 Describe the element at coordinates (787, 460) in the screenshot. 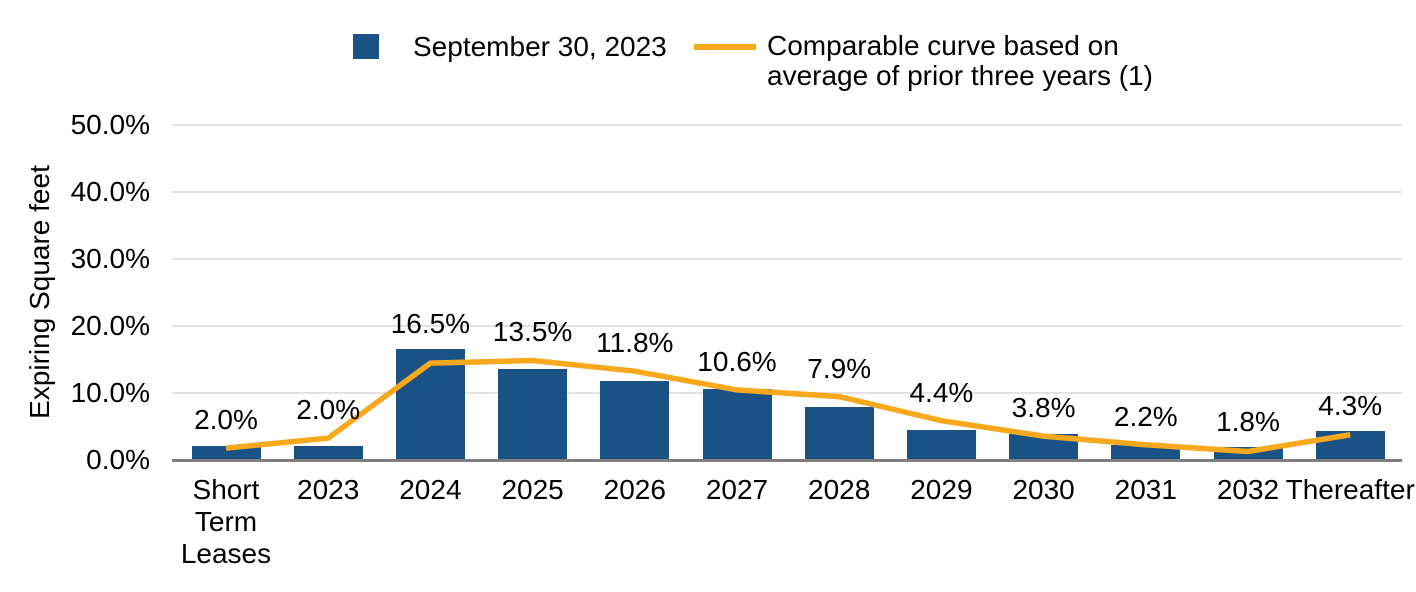

I see `x-axis-line` at that location.